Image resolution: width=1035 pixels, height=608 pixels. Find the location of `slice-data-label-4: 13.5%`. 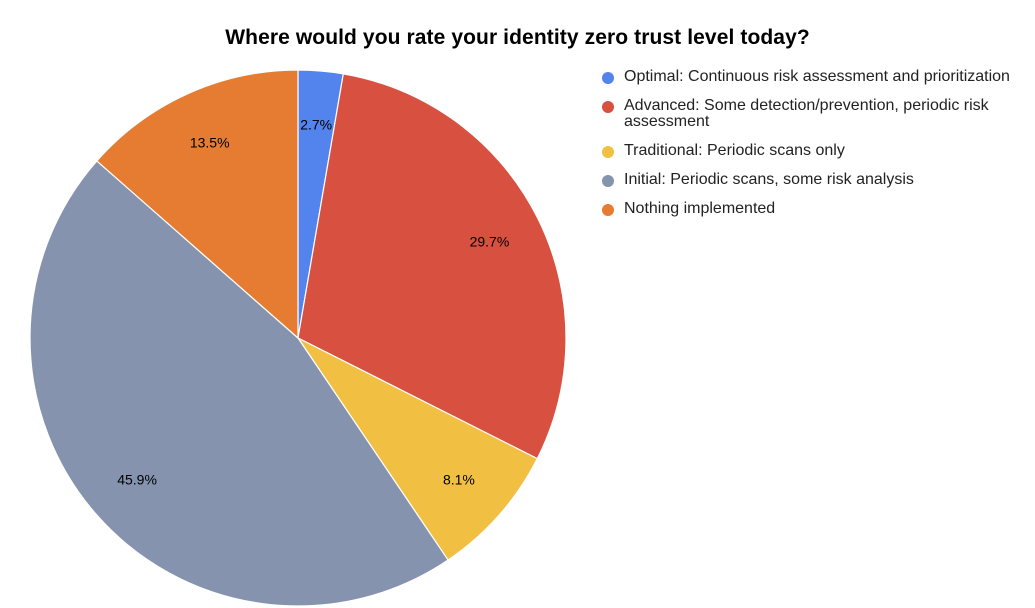

slice-data-label-4: 13.5% is located at coordinates (210, 143).